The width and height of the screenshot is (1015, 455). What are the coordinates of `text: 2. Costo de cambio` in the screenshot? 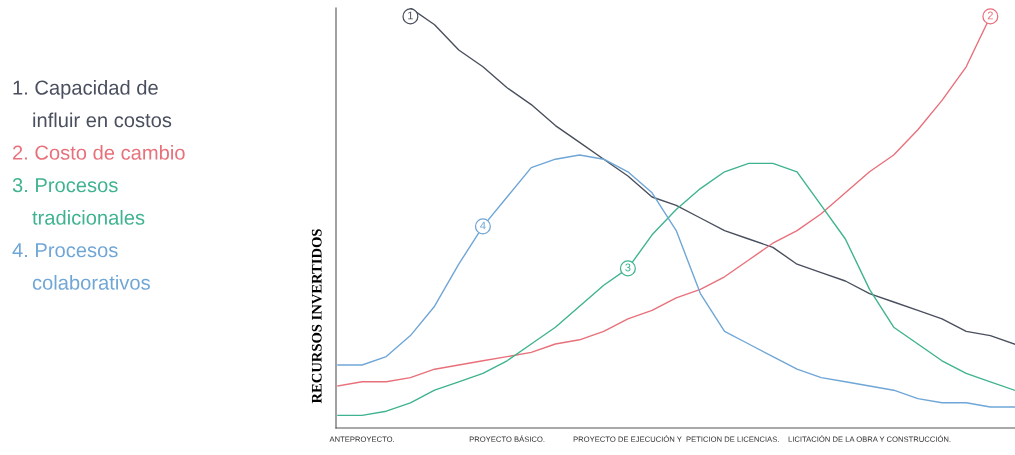 It's located at (99, 152).